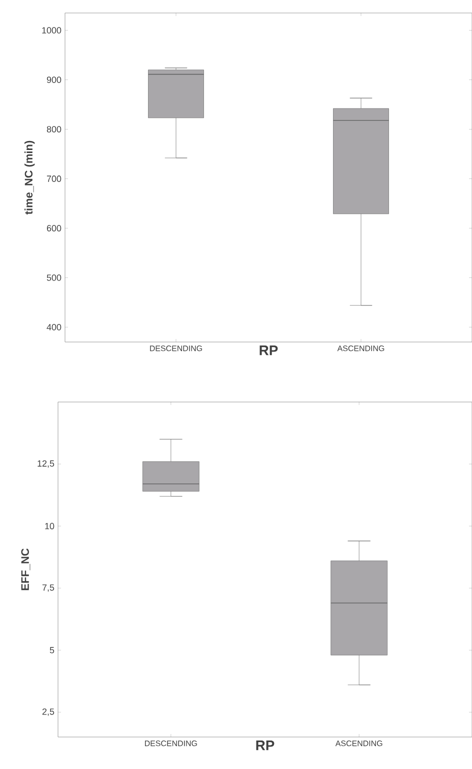  What do you see at coordinates (54, 129) in the screenshot?
I see `y-tick-label: 800` at bounding box center [54, 129].